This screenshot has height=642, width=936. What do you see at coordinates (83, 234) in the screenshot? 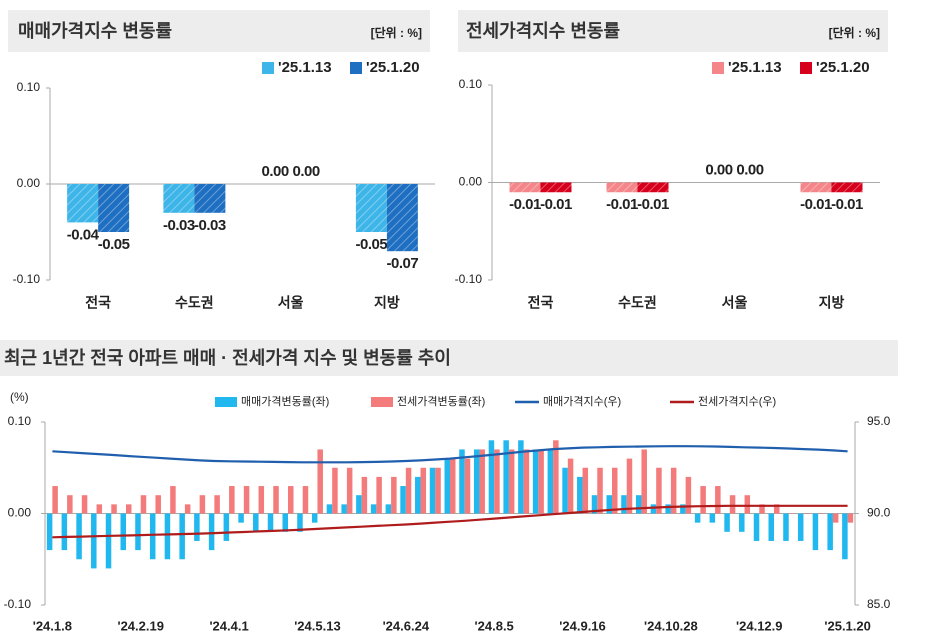
I see `value-label: -0.04` at bounding box center [83, 234].